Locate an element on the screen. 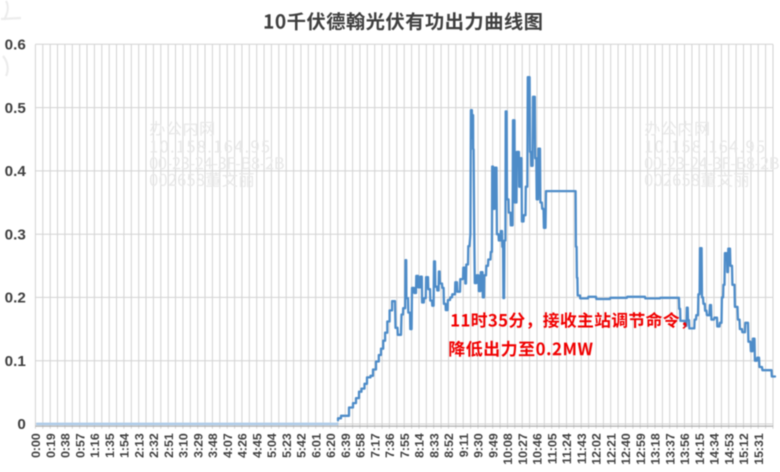  svg-text: 2:13 is located at coordinates (139, 445).